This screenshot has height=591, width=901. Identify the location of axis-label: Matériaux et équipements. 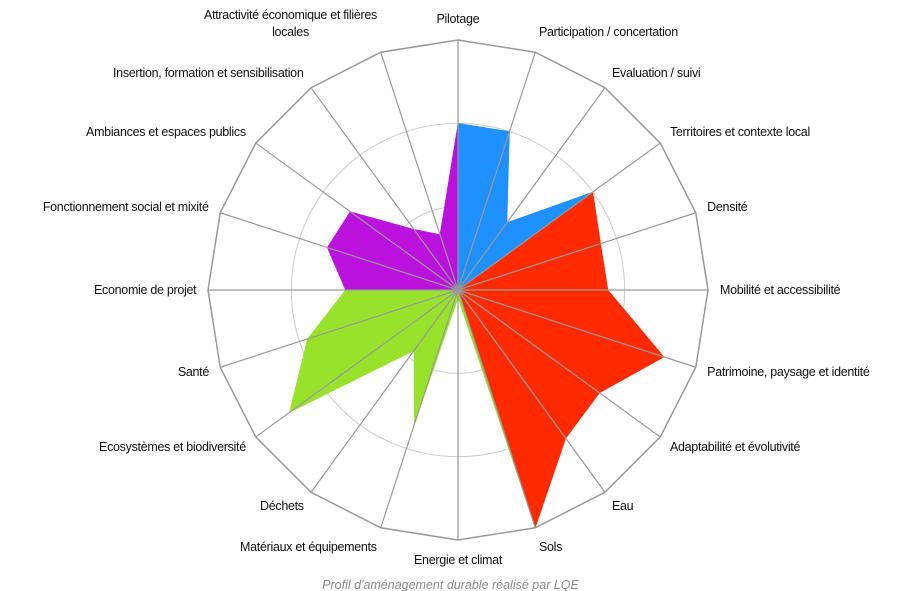
(308, 547).